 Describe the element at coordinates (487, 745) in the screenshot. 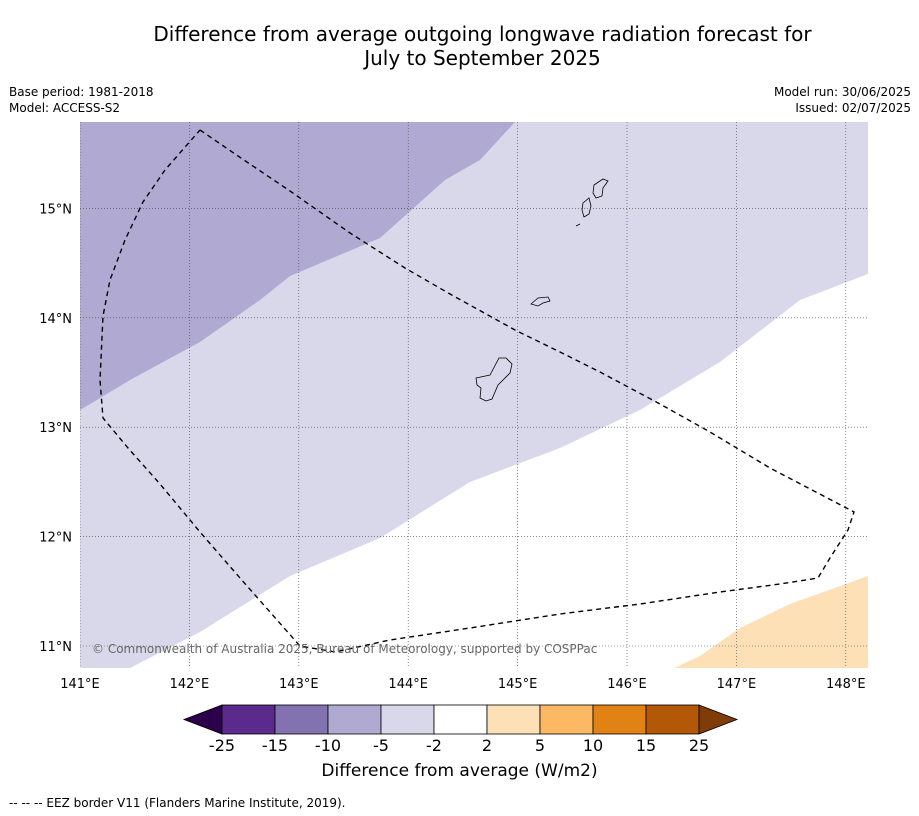

I see `colorbar-tick-label: 2` at that location.